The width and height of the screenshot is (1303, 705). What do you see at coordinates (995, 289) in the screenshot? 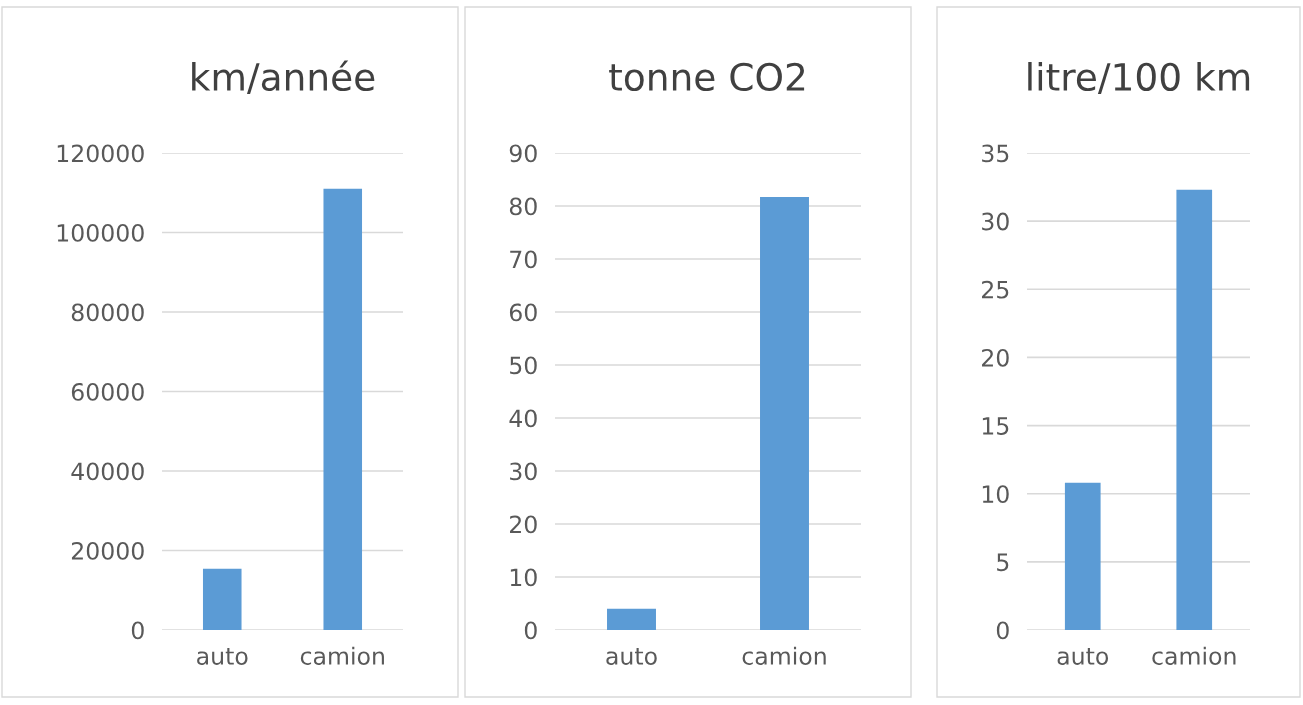
I see `y-tick-label: 25` at bounding box center [995, 289].